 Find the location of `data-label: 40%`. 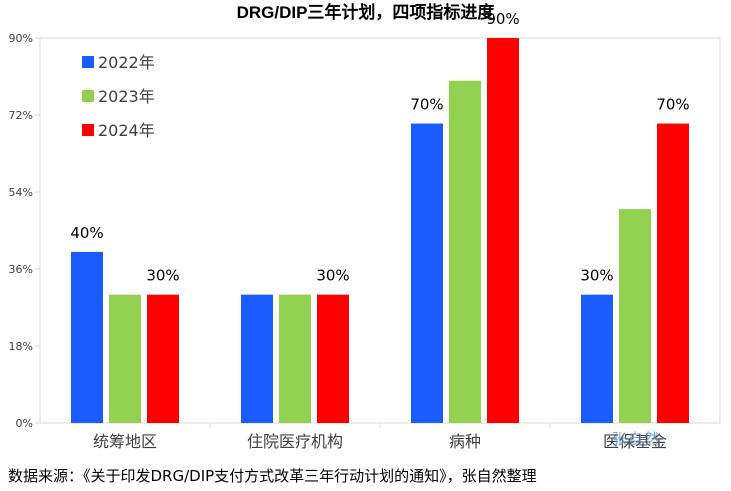

data-label: 40% is located at coordinates (86, 233).